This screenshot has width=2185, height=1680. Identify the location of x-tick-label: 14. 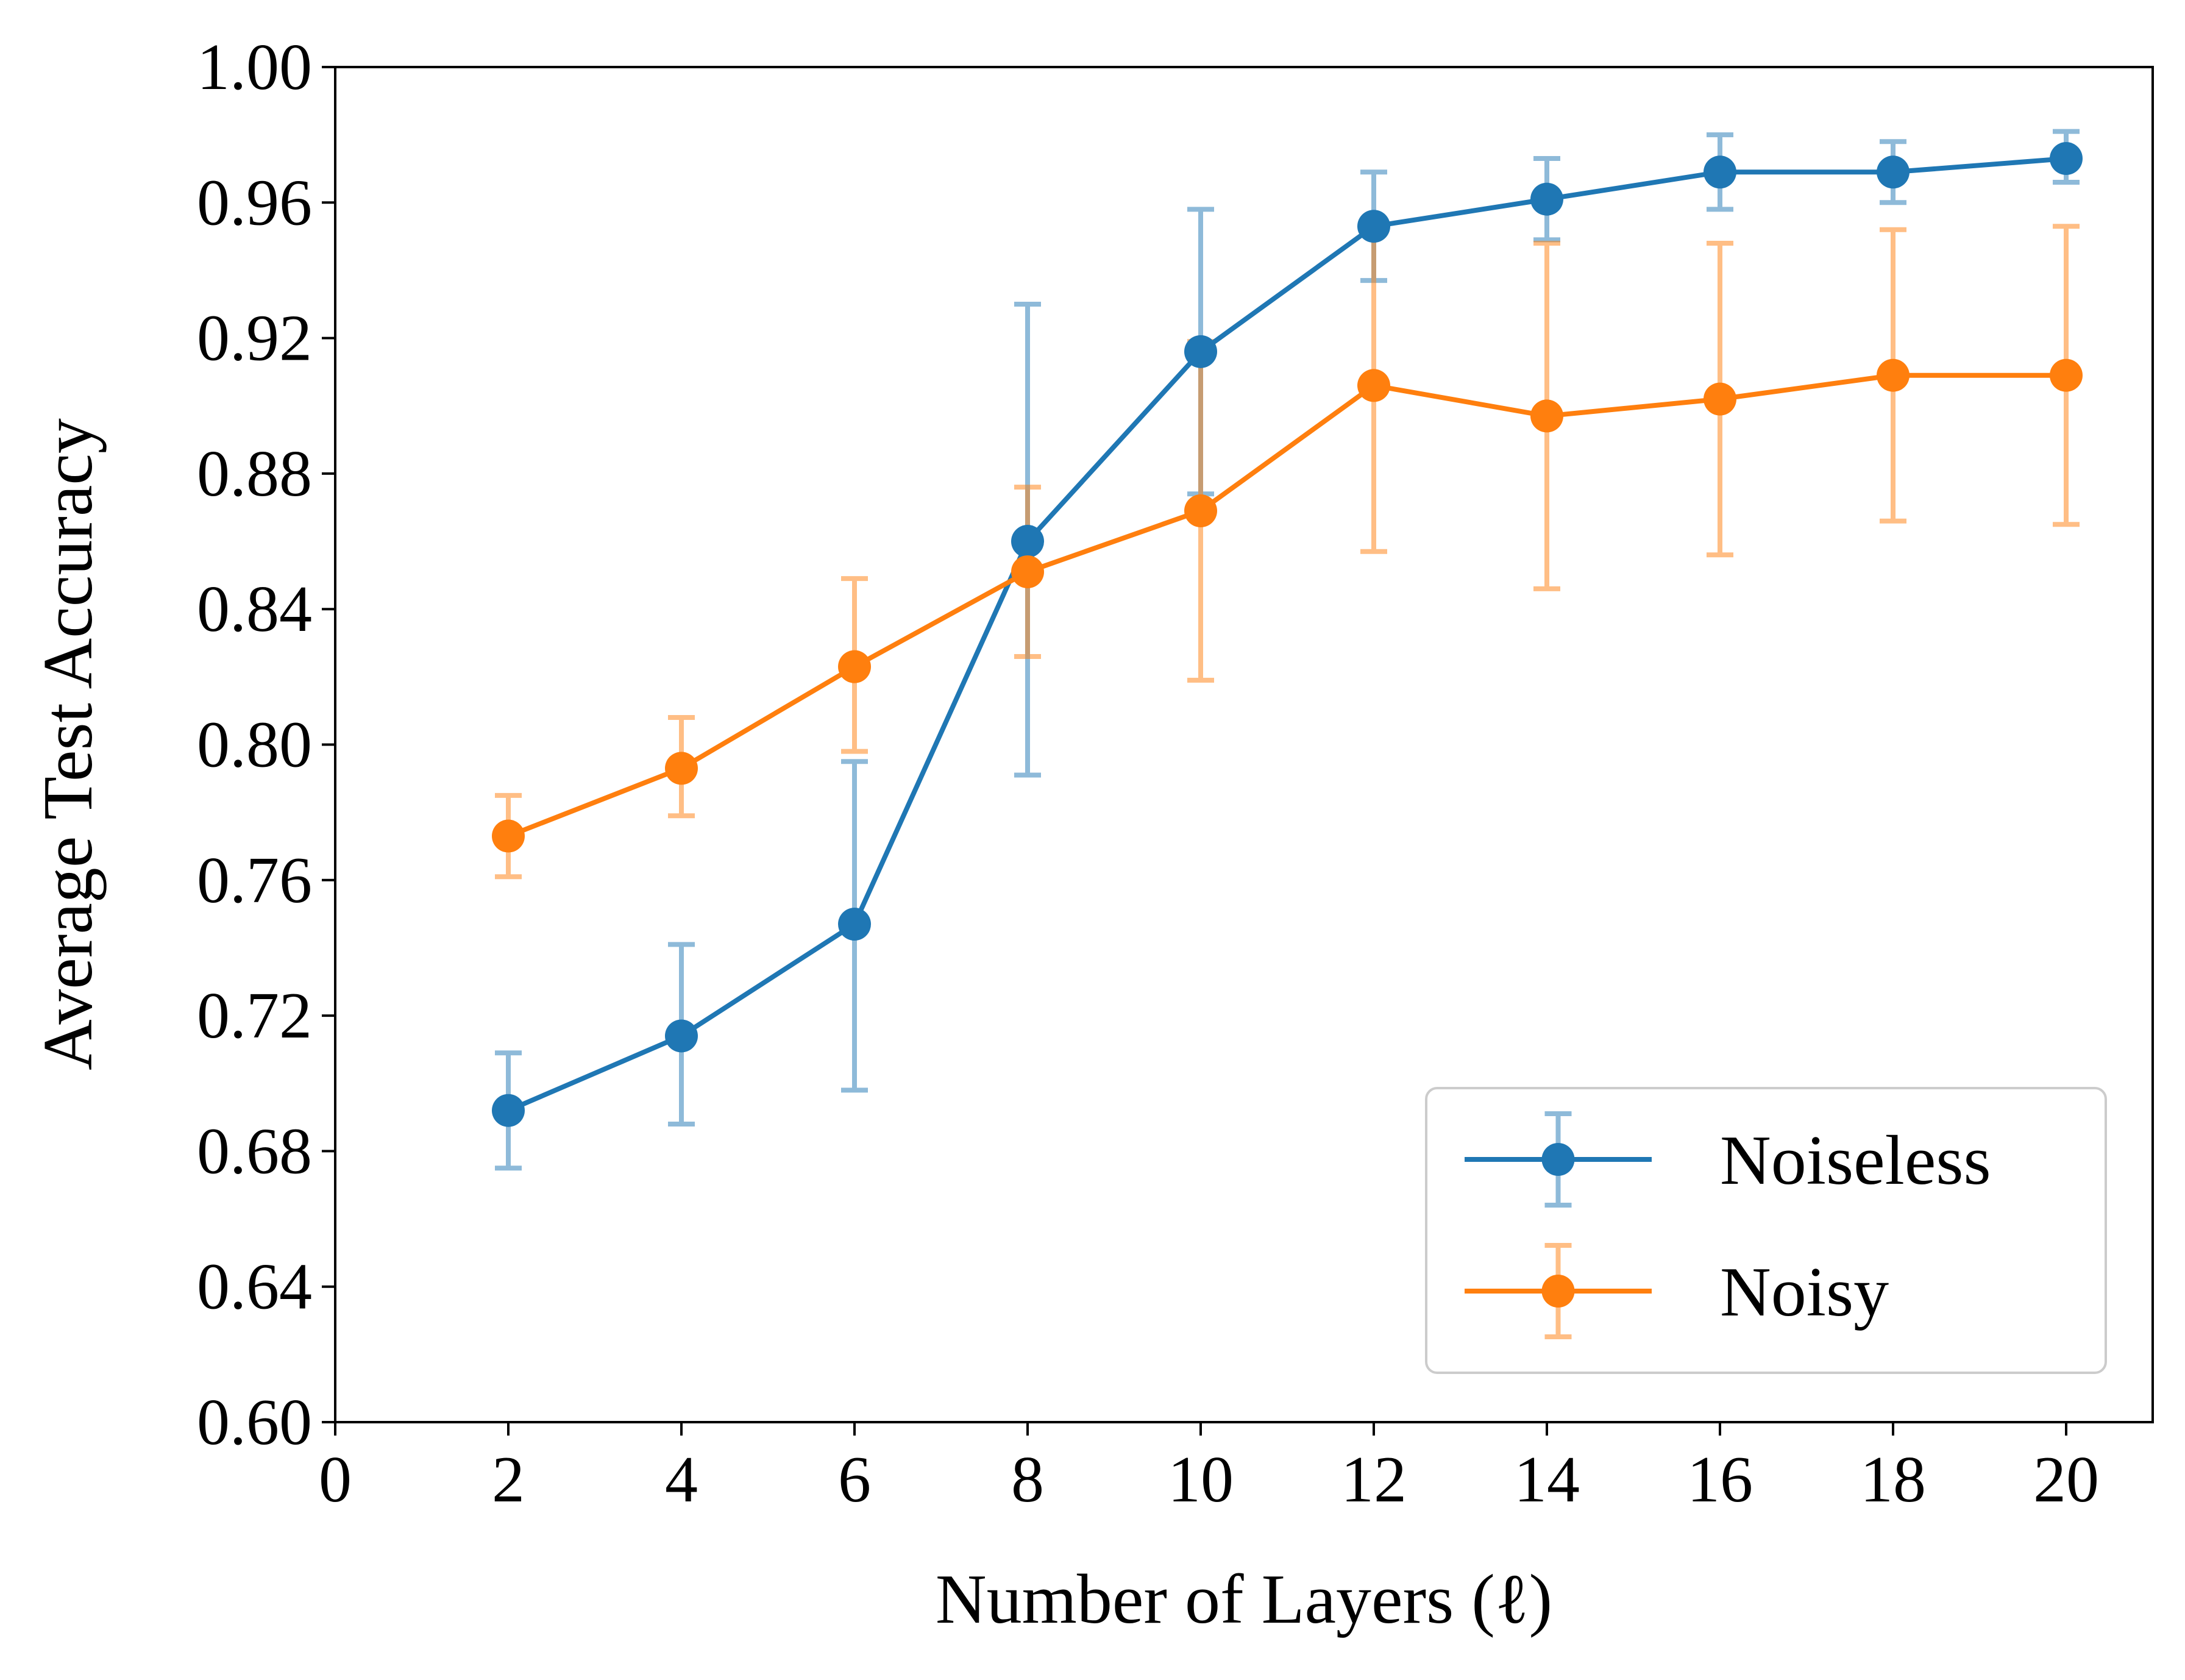
(1547, 1479).